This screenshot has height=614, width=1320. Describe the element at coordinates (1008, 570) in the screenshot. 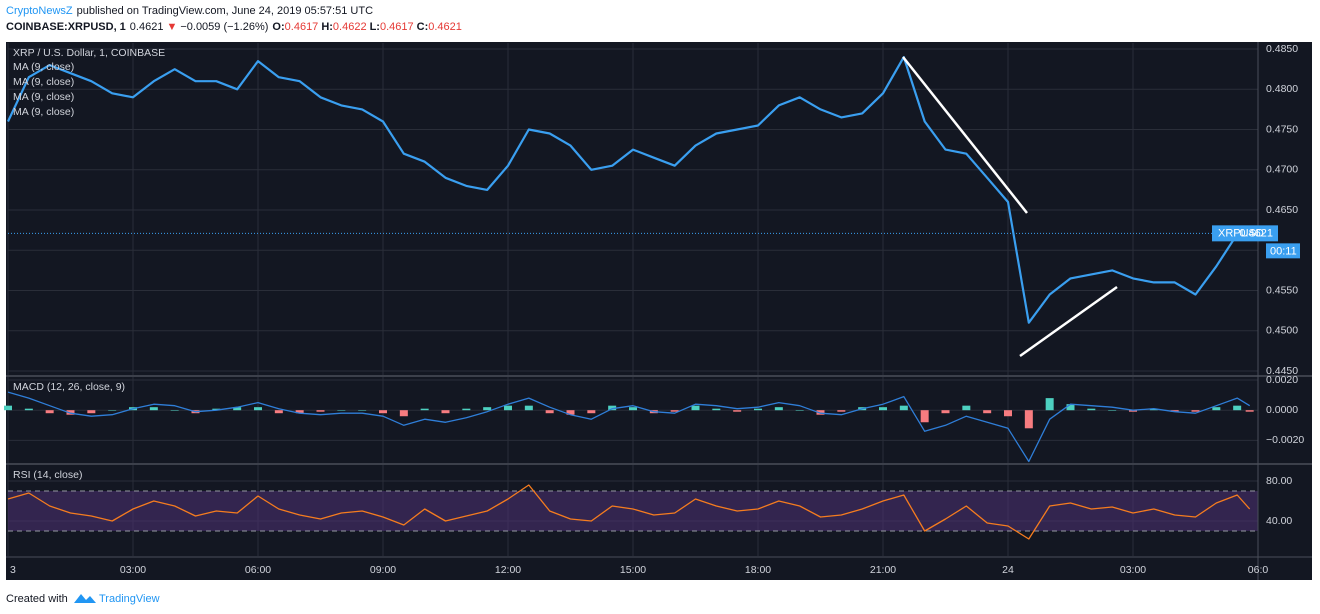

I see `x-tick-label: 24` at that location.